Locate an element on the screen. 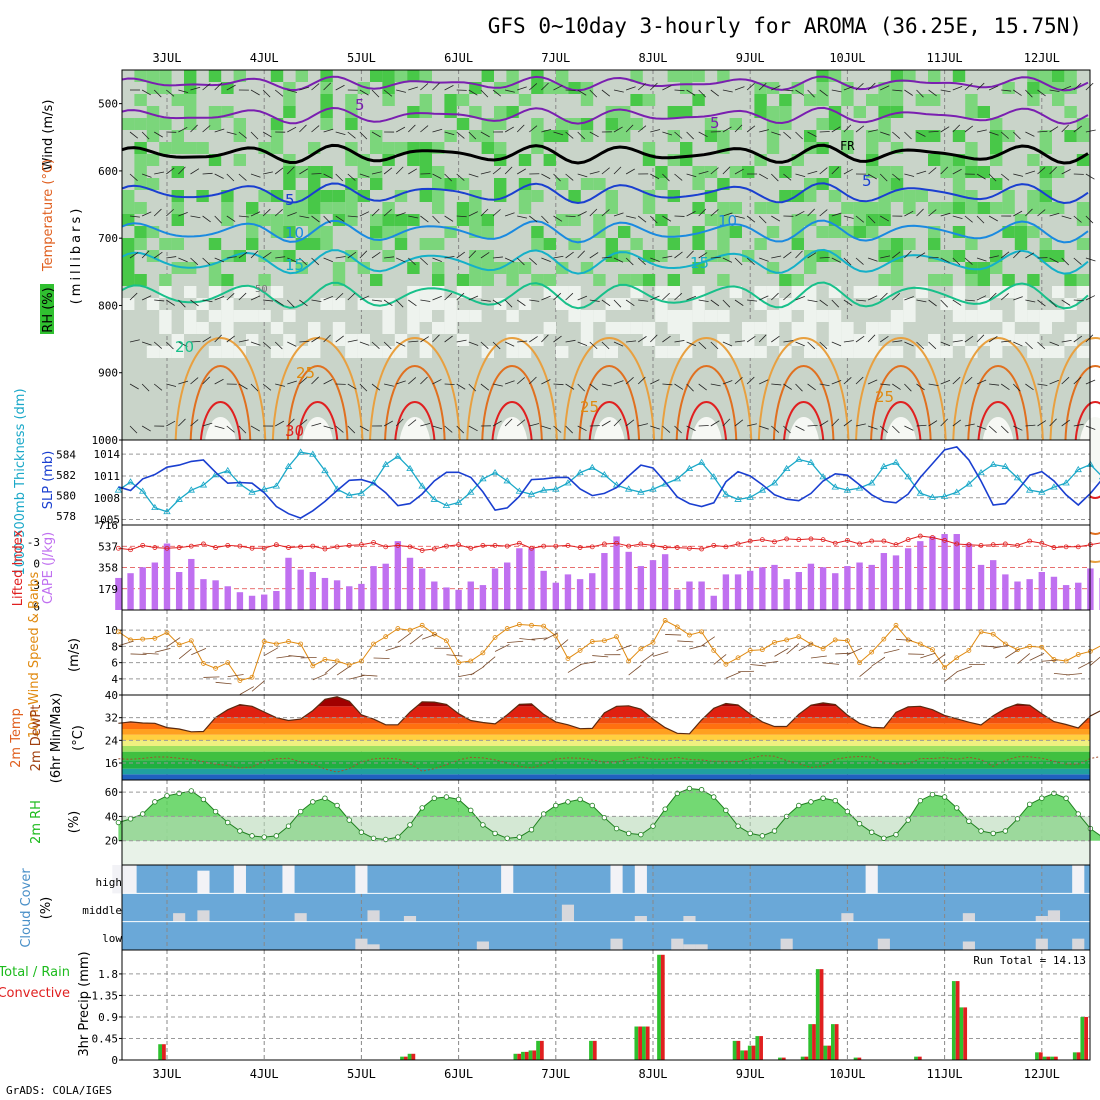 This screenshot has height=1100, width=1100. cloud-cell is located at coordinates (482, 945).